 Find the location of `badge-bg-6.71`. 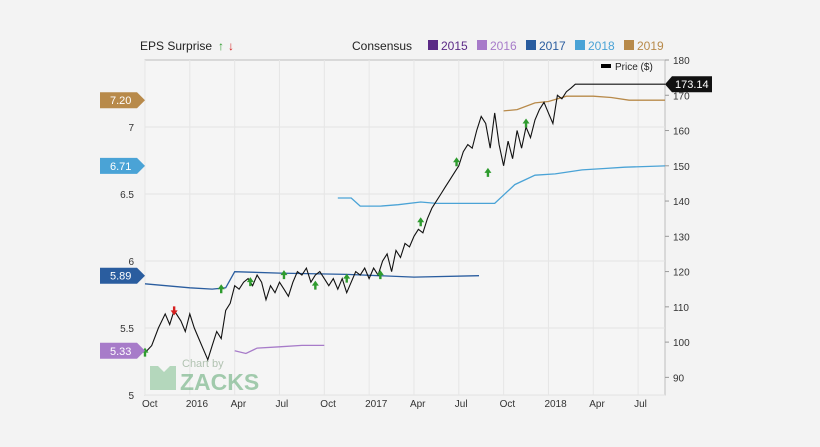

badge-bg-6.71 is located at coordinates (122, 165).